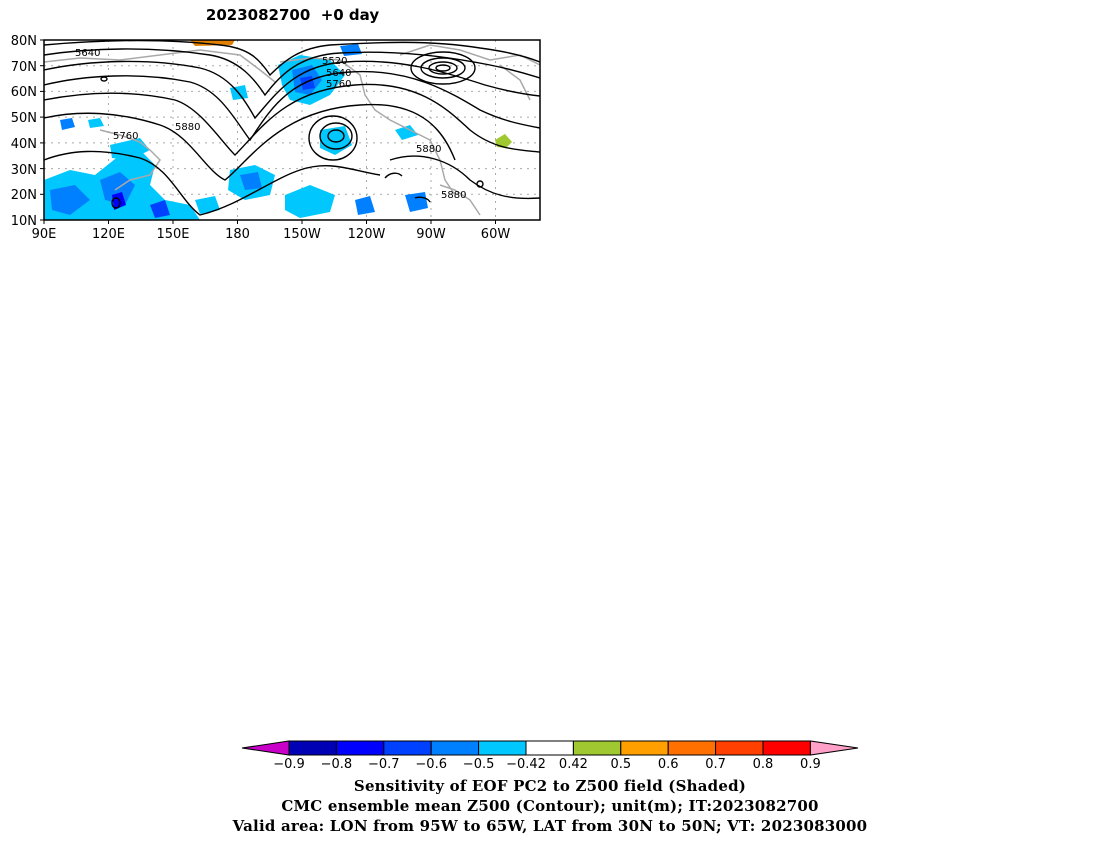 This screenshot has height=850, width=1100. Describe the element at coordinates (337, 764) in the screenshot. I see `colorbar-label: −0.8` at that location.